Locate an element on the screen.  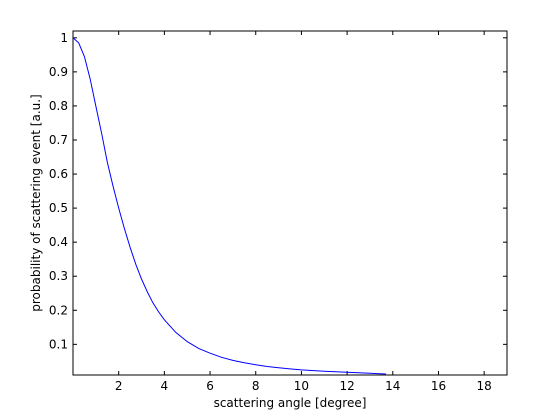
y-tick-label: 0.7 is located at coordinates (58, 140).